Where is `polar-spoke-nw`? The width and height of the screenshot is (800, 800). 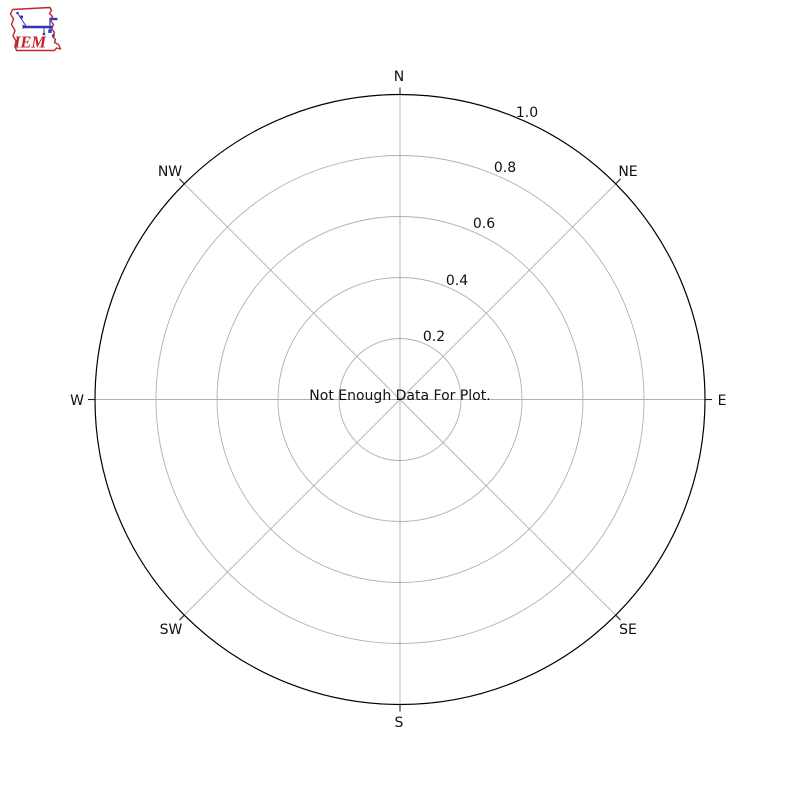
polar-spoke-nw is located at coordinates (292, 291).